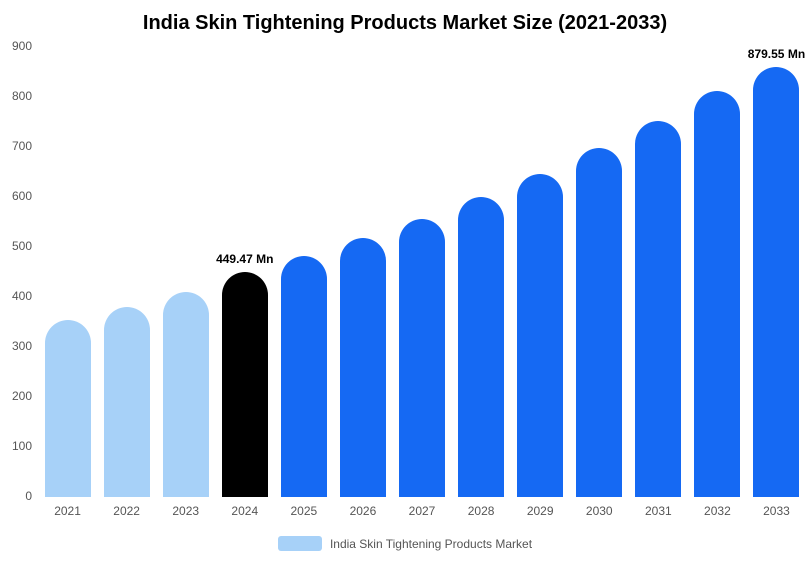 Image resolution: width=810 pixels, height=562 pixels. I want to click on y-tick-label: 100, so click(21, 446).